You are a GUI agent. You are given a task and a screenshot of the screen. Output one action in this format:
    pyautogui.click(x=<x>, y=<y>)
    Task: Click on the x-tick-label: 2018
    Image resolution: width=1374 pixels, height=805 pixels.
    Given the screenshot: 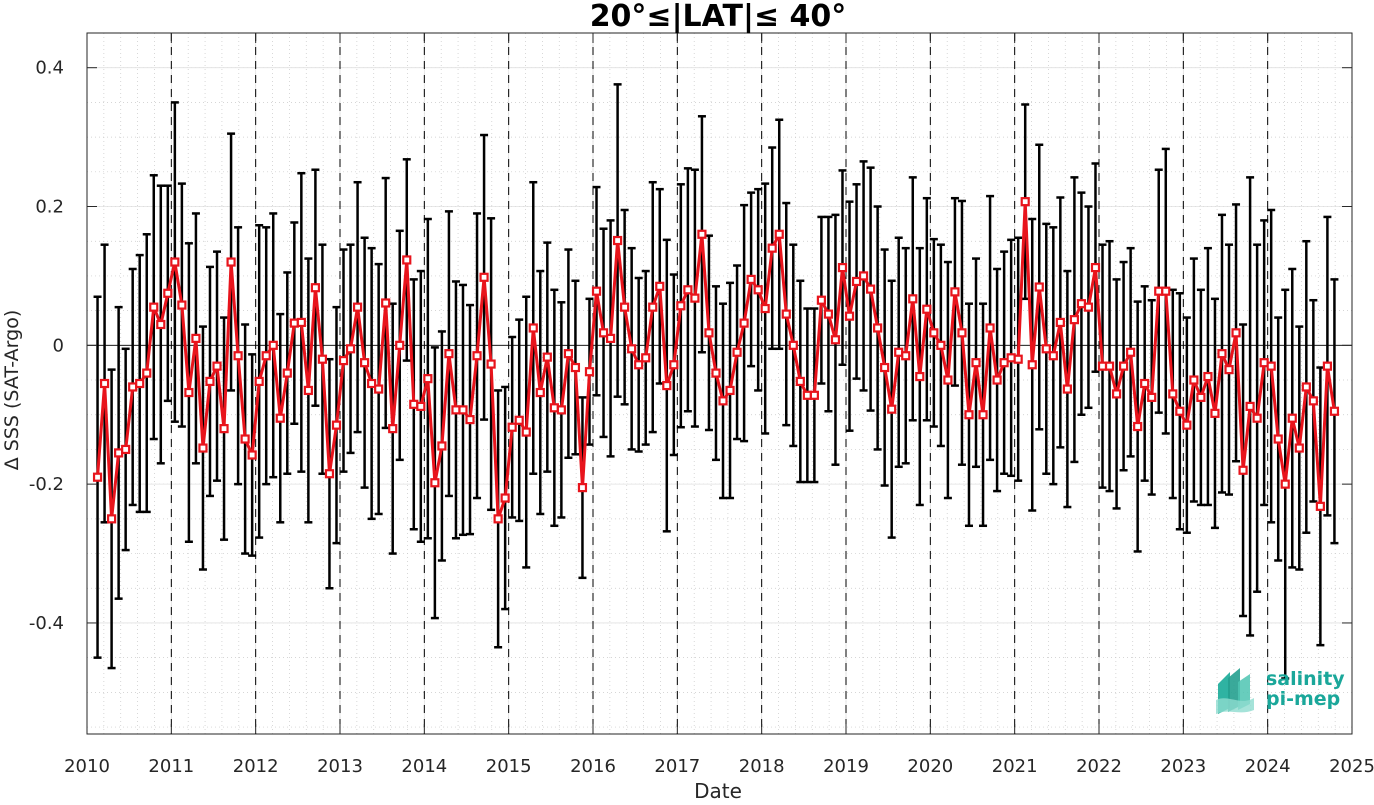 What is the action you would take?
    pyautogui.click(x=762, y=766)
    